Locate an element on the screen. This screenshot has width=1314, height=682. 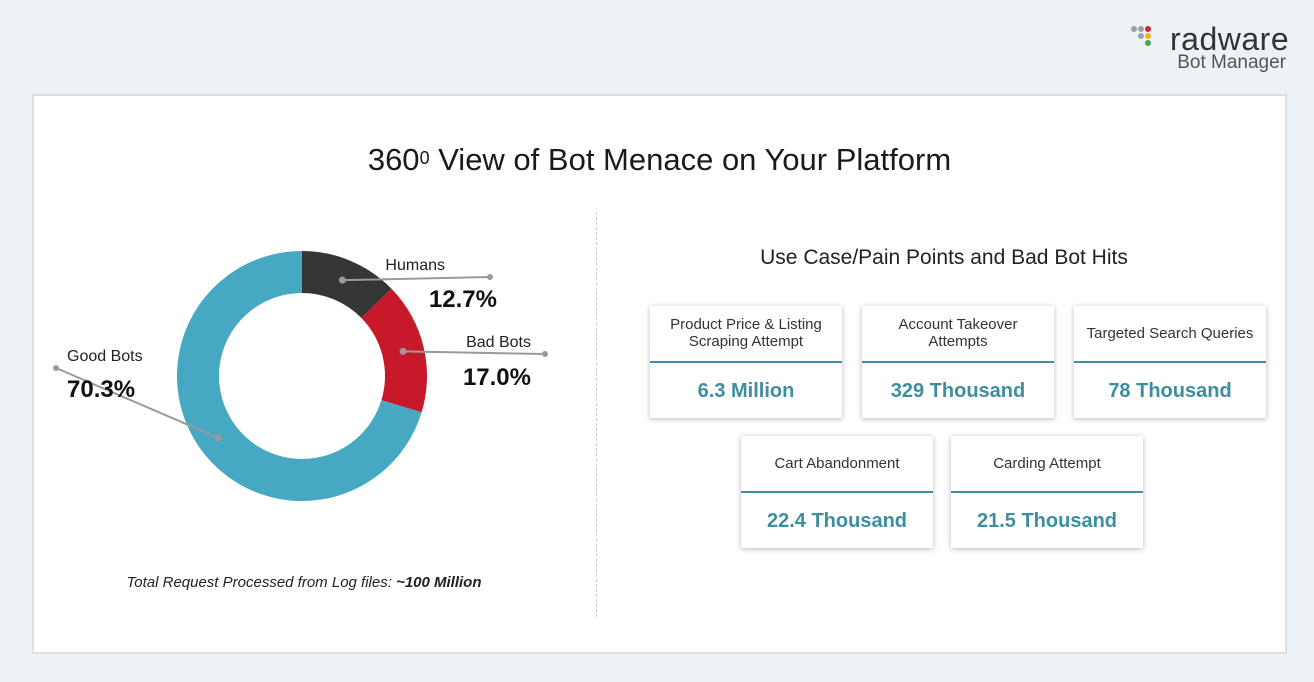
leader-end-bad-bots is located at coordinates (545, 354).